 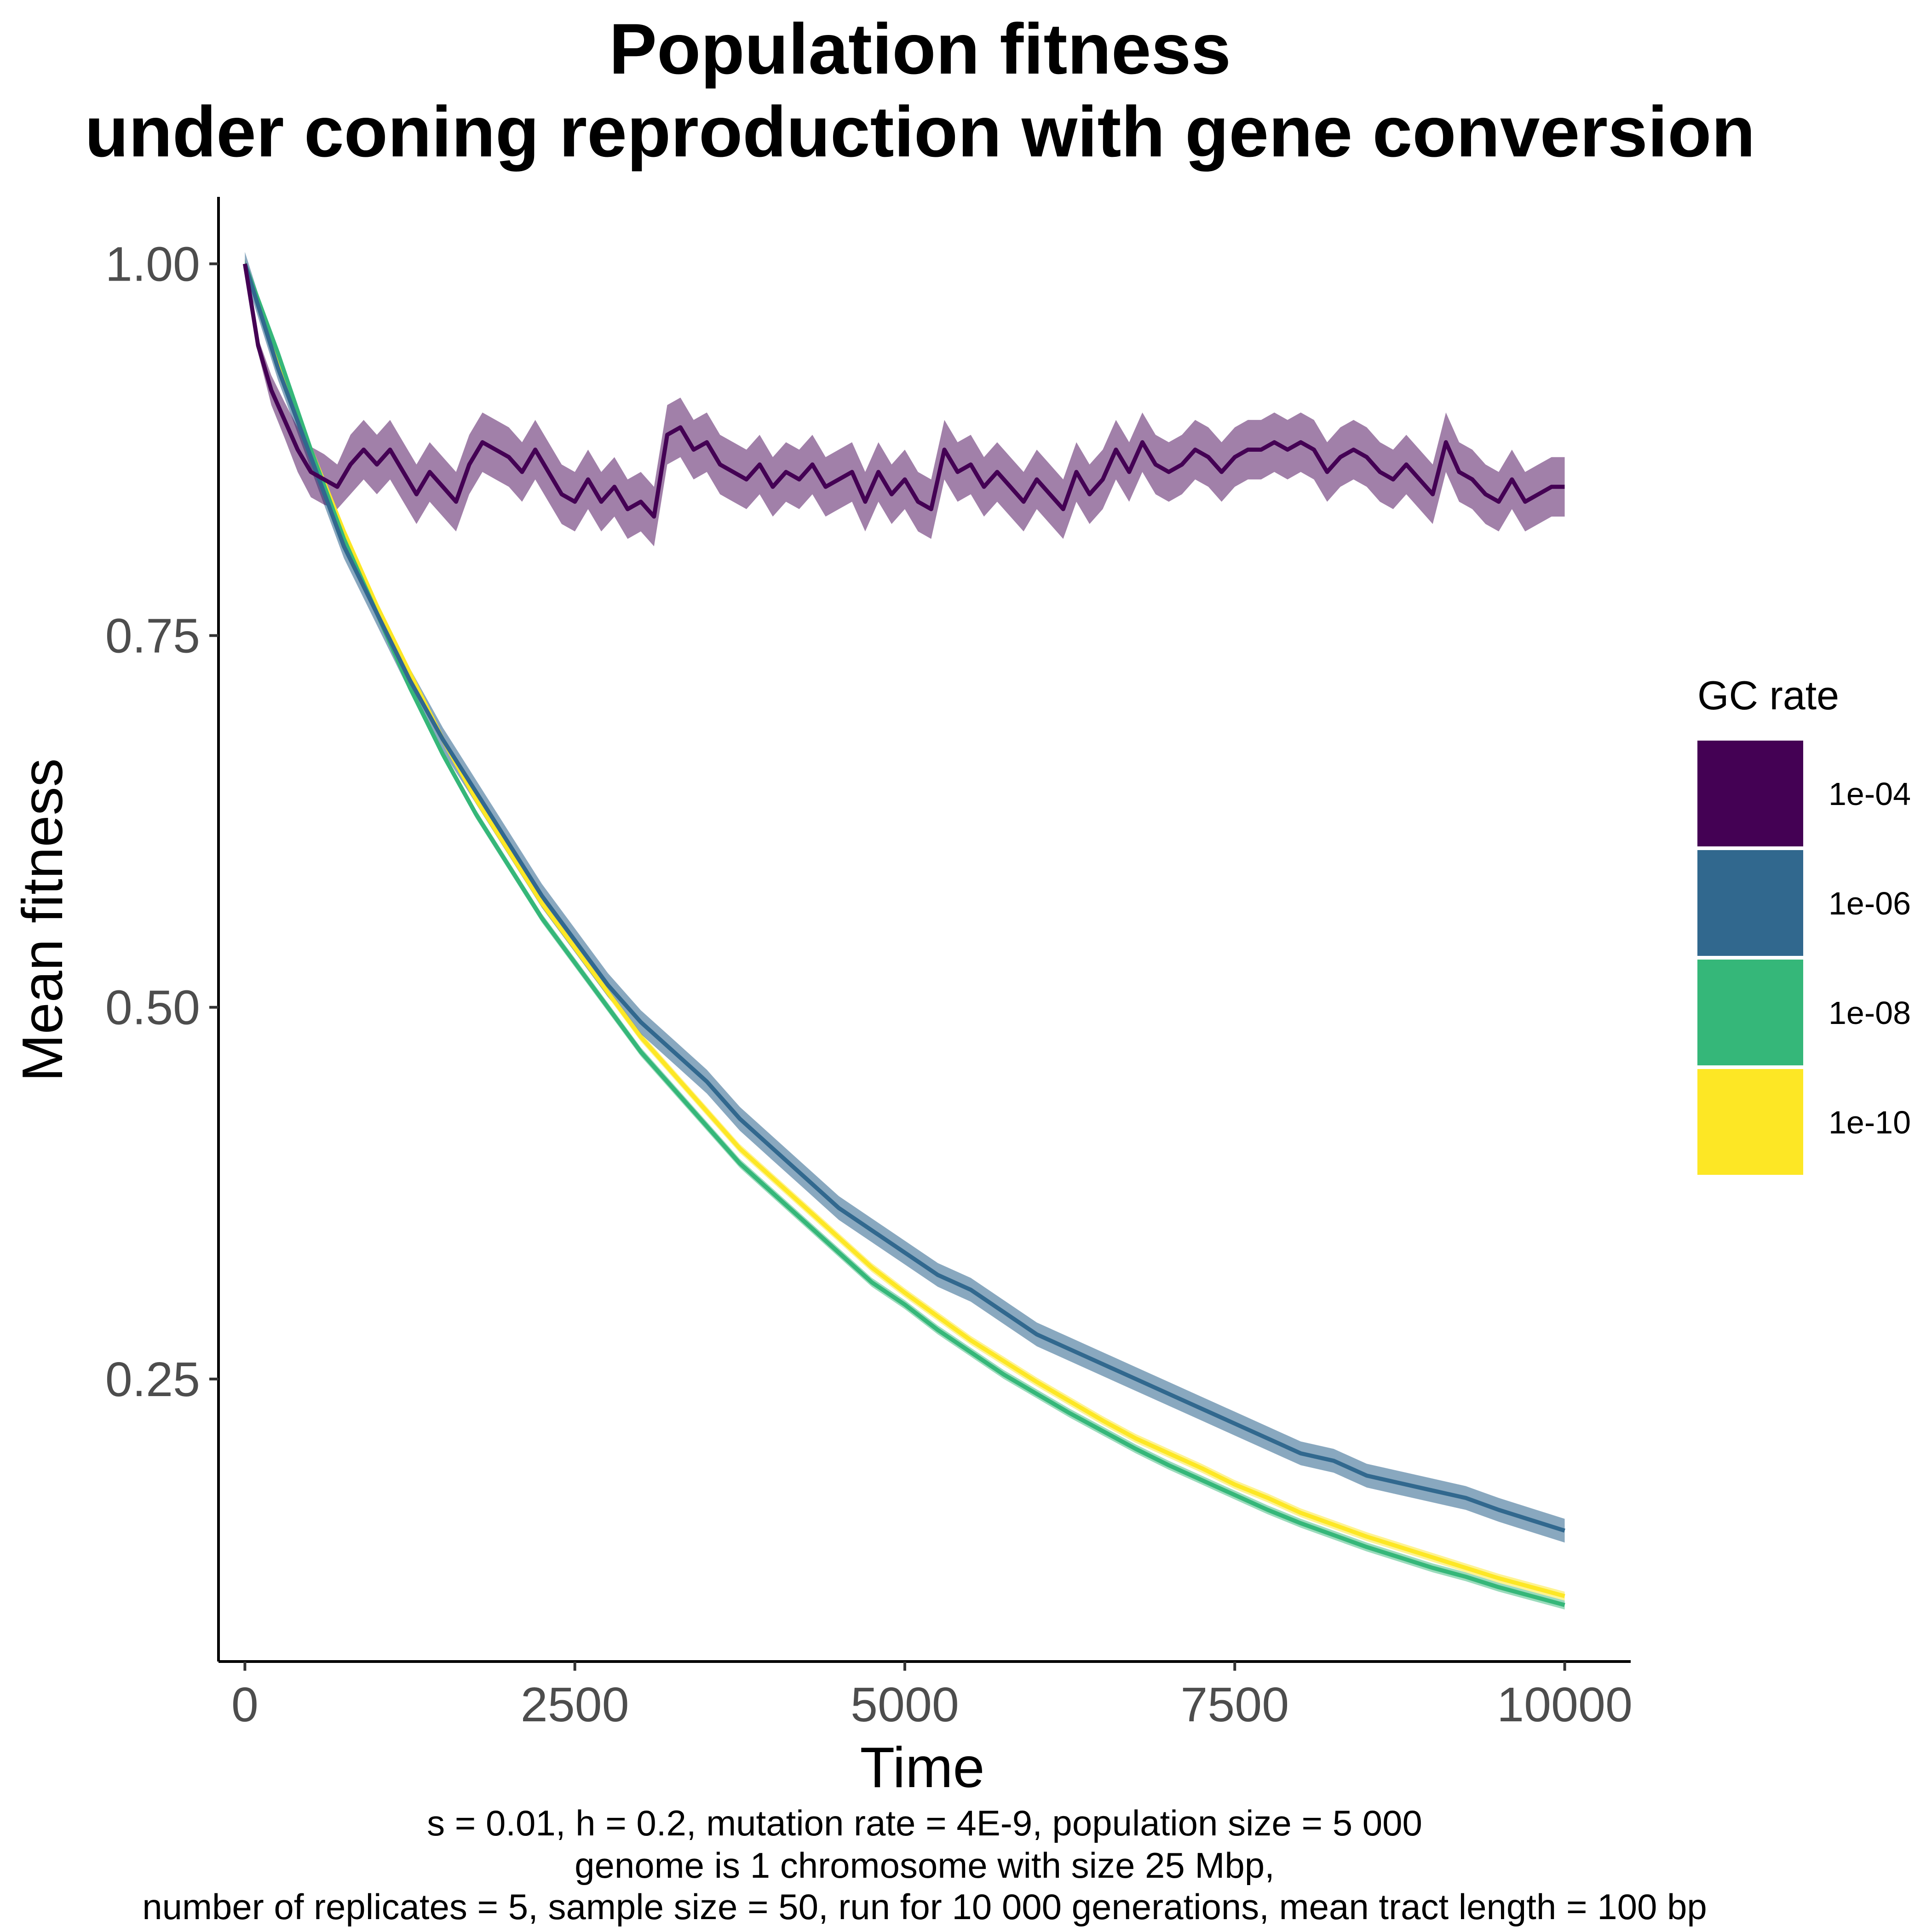 I want to click on legend-label: 1e-10, so click(x=1869, y=1122).